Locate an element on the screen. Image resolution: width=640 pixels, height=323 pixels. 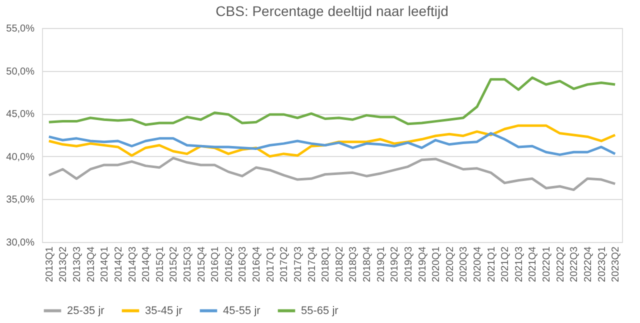
x-tick-label: 2017Q4 is located at coordinates (312, 264).